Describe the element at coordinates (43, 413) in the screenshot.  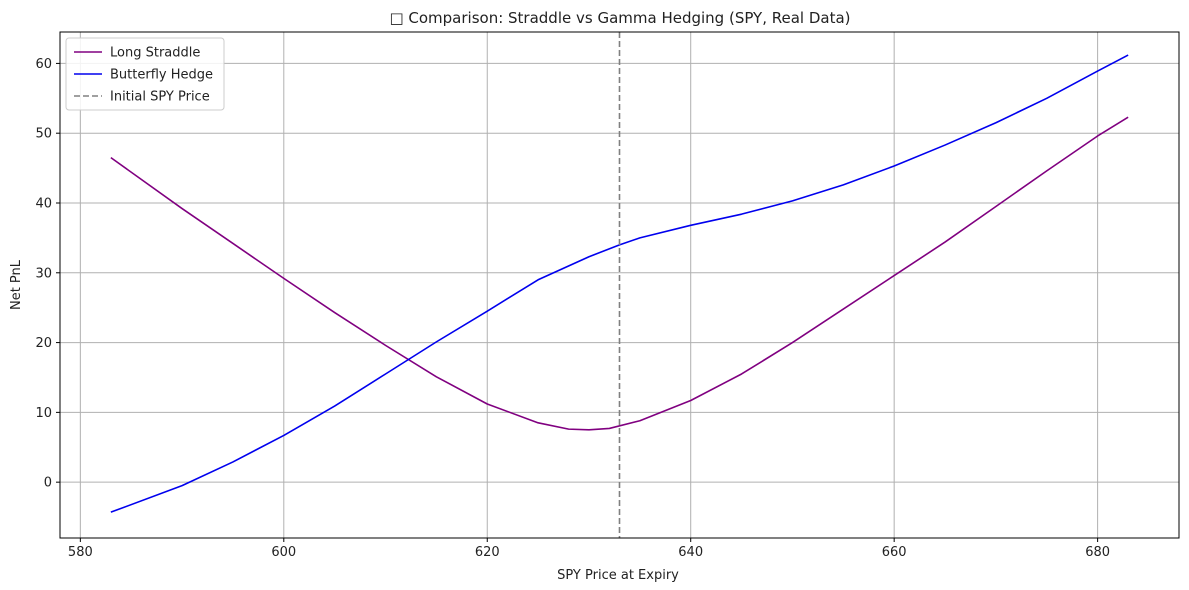
I see `y-tick-label: 10` at that location.